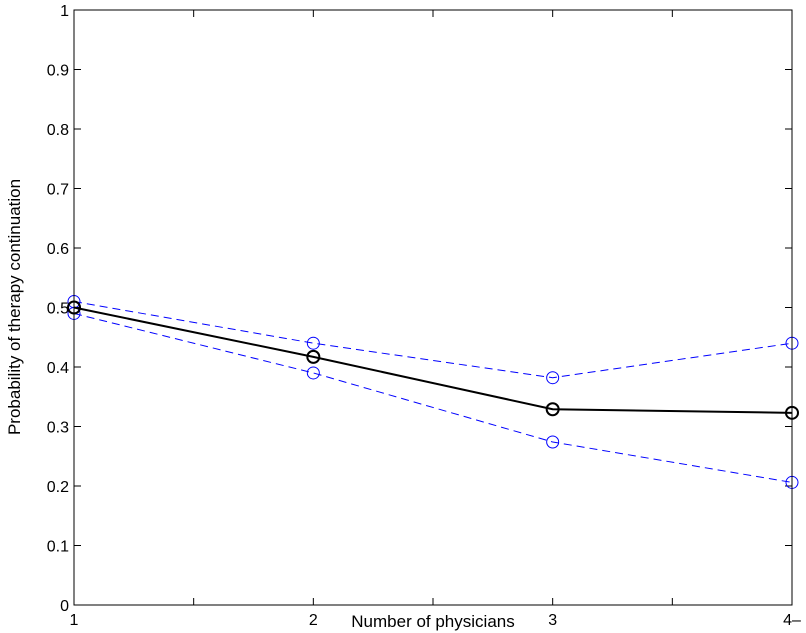 The image size is (806, 633). Describe the element at coordinates (433, 340) in the screenshot. I see `series-line-bound` at that location.